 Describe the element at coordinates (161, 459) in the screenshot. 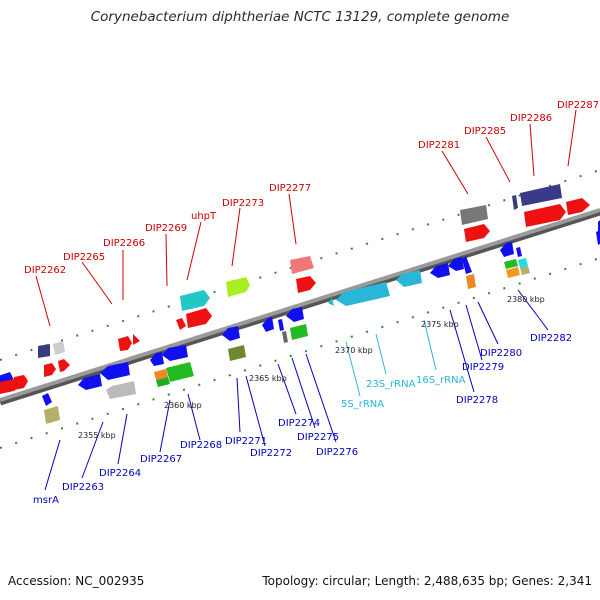

I see `gene-label: DIP2267` at that location.